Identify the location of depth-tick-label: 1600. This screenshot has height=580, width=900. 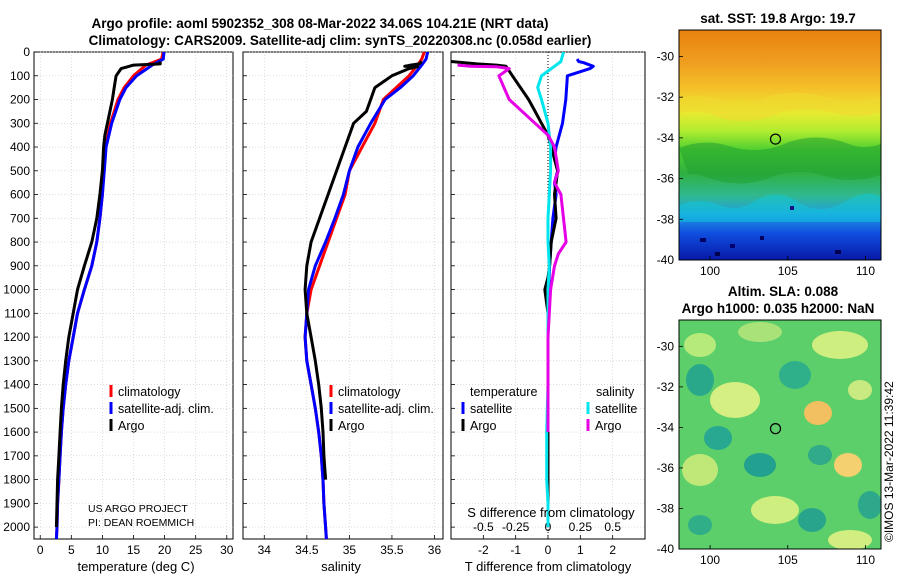
(16, 432).